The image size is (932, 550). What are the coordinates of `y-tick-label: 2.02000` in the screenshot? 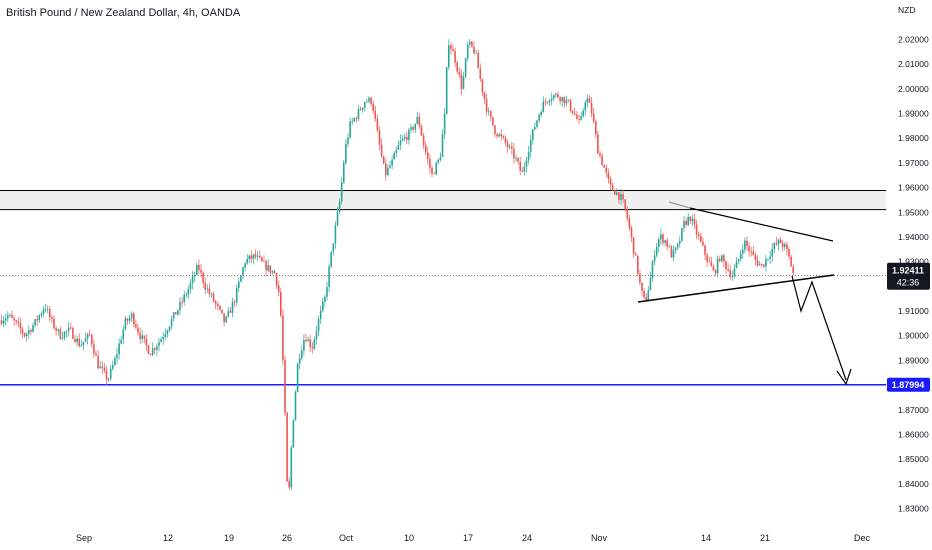 It's located at (913, 40).